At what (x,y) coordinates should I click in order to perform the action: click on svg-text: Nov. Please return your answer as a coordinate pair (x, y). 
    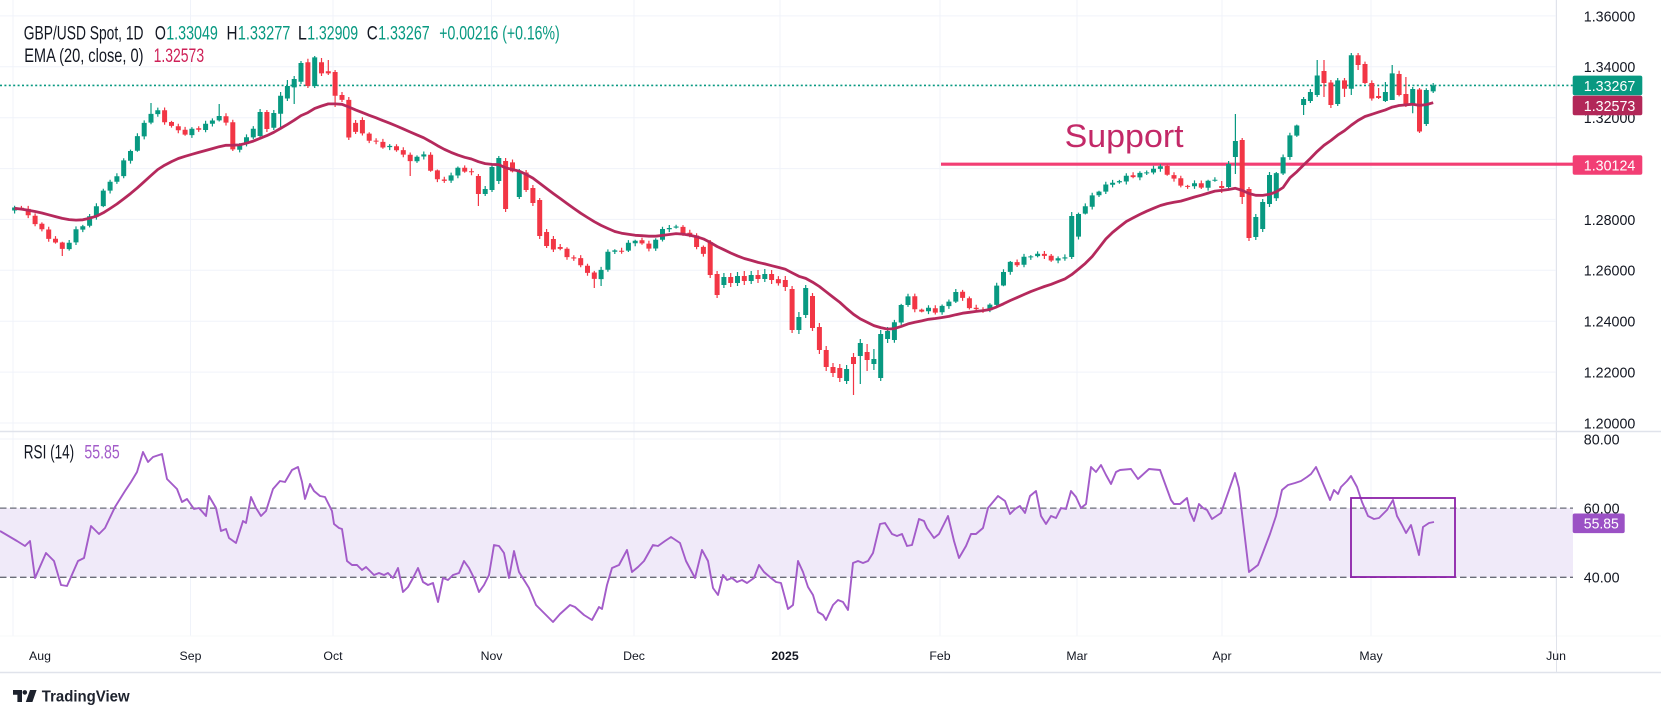
    Looking at the image, I should click on (492, 656).